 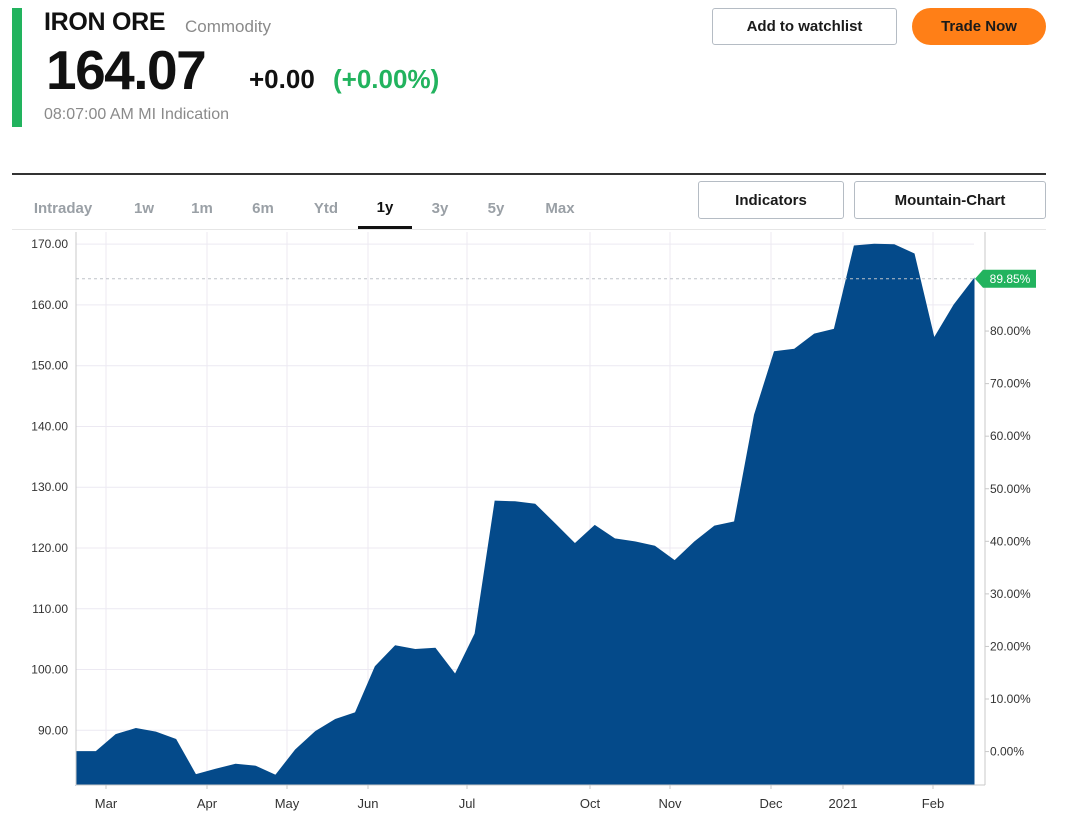 I want to click on y-tick-label: 140.00, so click(x=49, y=426).